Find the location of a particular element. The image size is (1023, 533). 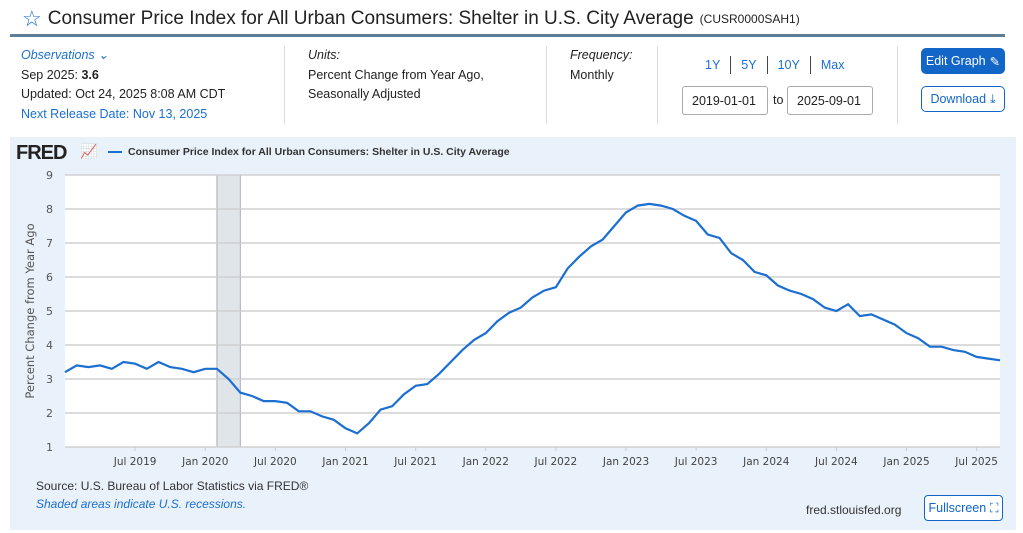

latest-date: Sep 2025: is located at coordinates (49, 74).